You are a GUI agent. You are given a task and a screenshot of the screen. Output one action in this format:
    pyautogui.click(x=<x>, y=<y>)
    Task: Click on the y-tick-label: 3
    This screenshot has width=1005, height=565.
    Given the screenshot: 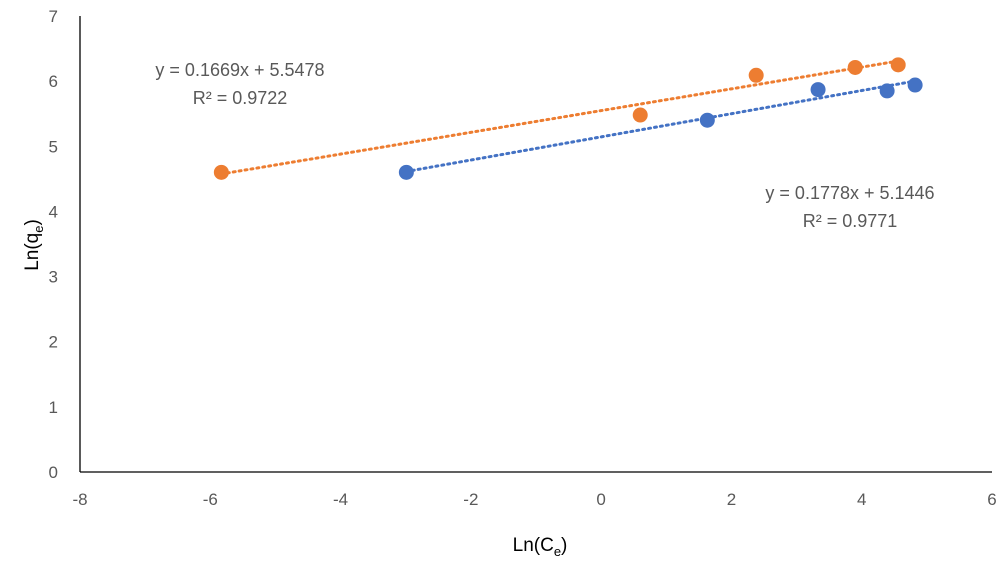 What is the action you would take?
    pyautogui.click(x=53, y=277)
    